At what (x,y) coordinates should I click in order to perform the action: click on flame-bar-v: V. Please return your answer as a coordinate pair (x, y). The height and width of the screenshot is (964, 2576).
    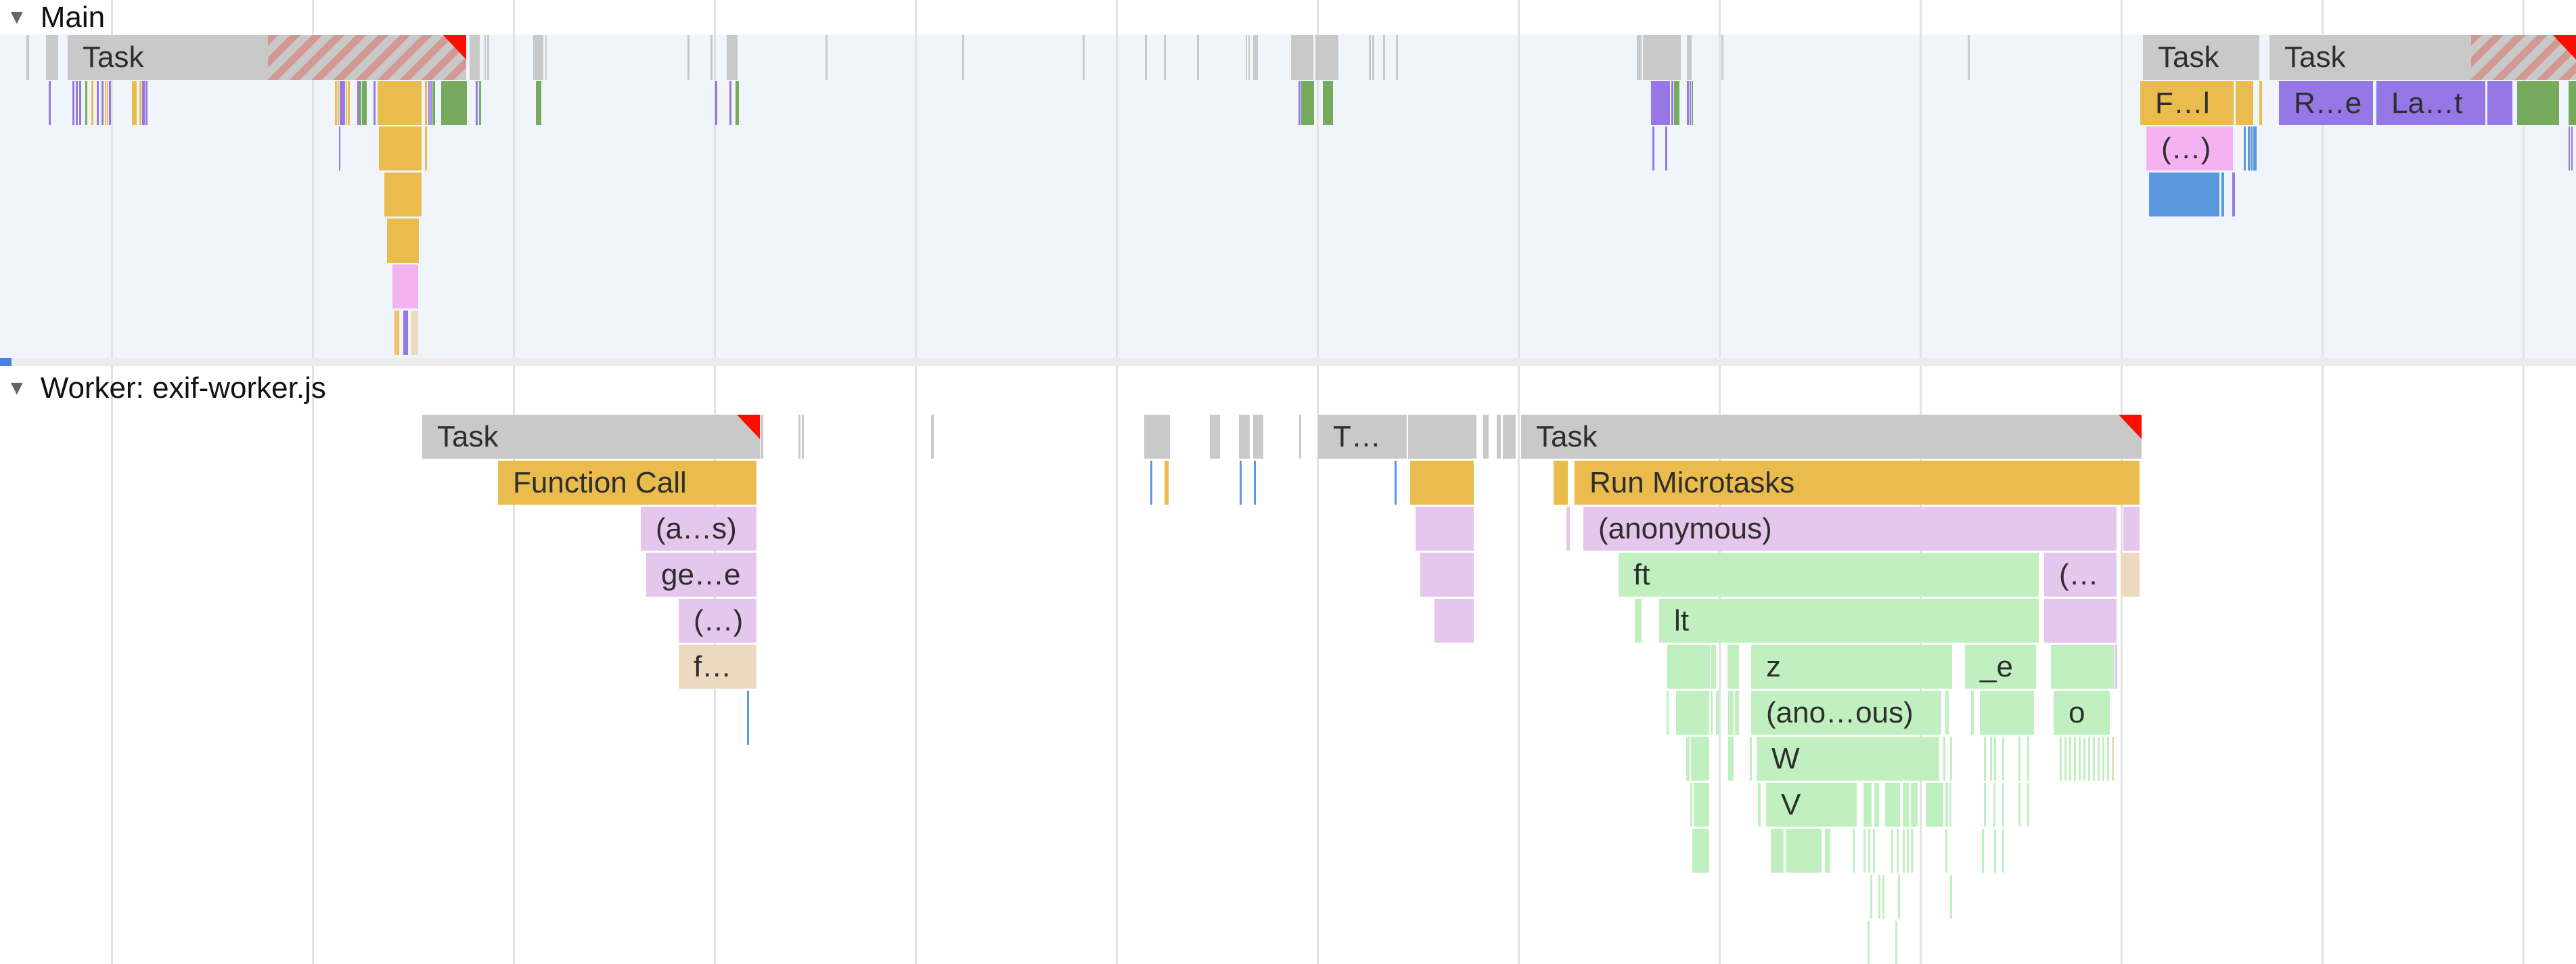
    Looking at the image, I should click on (1812, 805).